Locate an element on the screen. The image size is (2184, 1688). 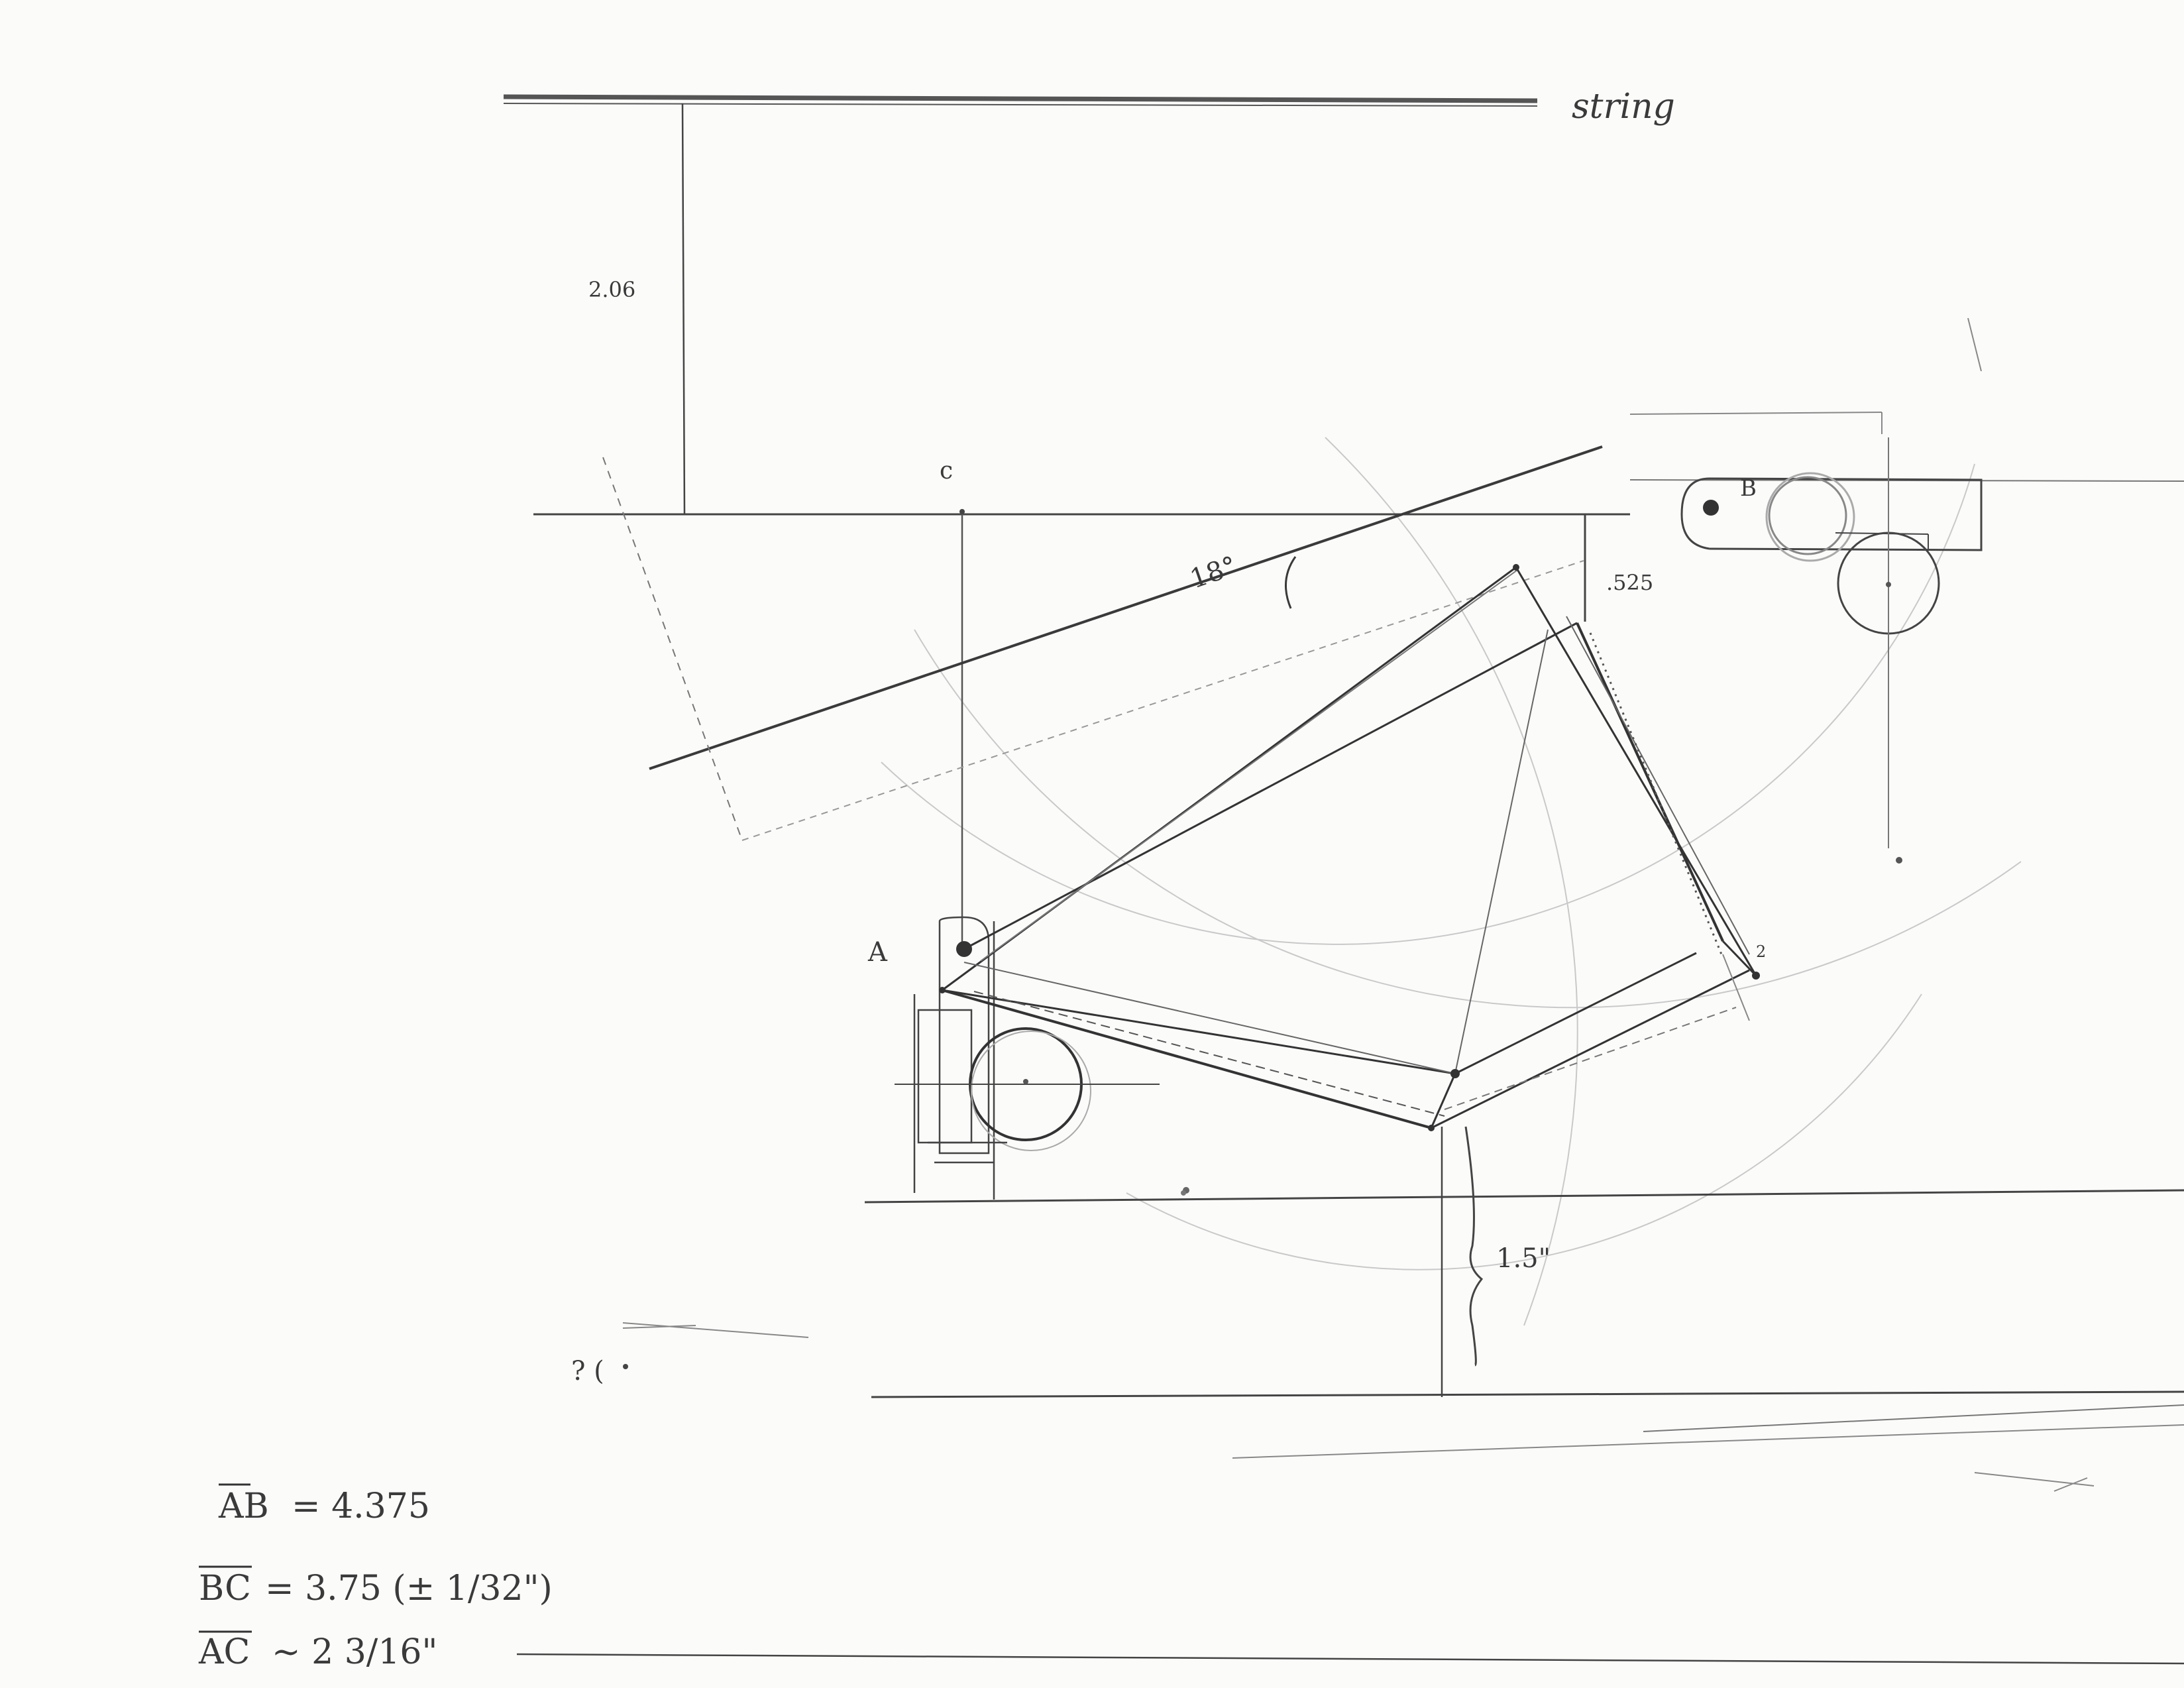
label-206: 2.06 is located at coordinates (611, 289).